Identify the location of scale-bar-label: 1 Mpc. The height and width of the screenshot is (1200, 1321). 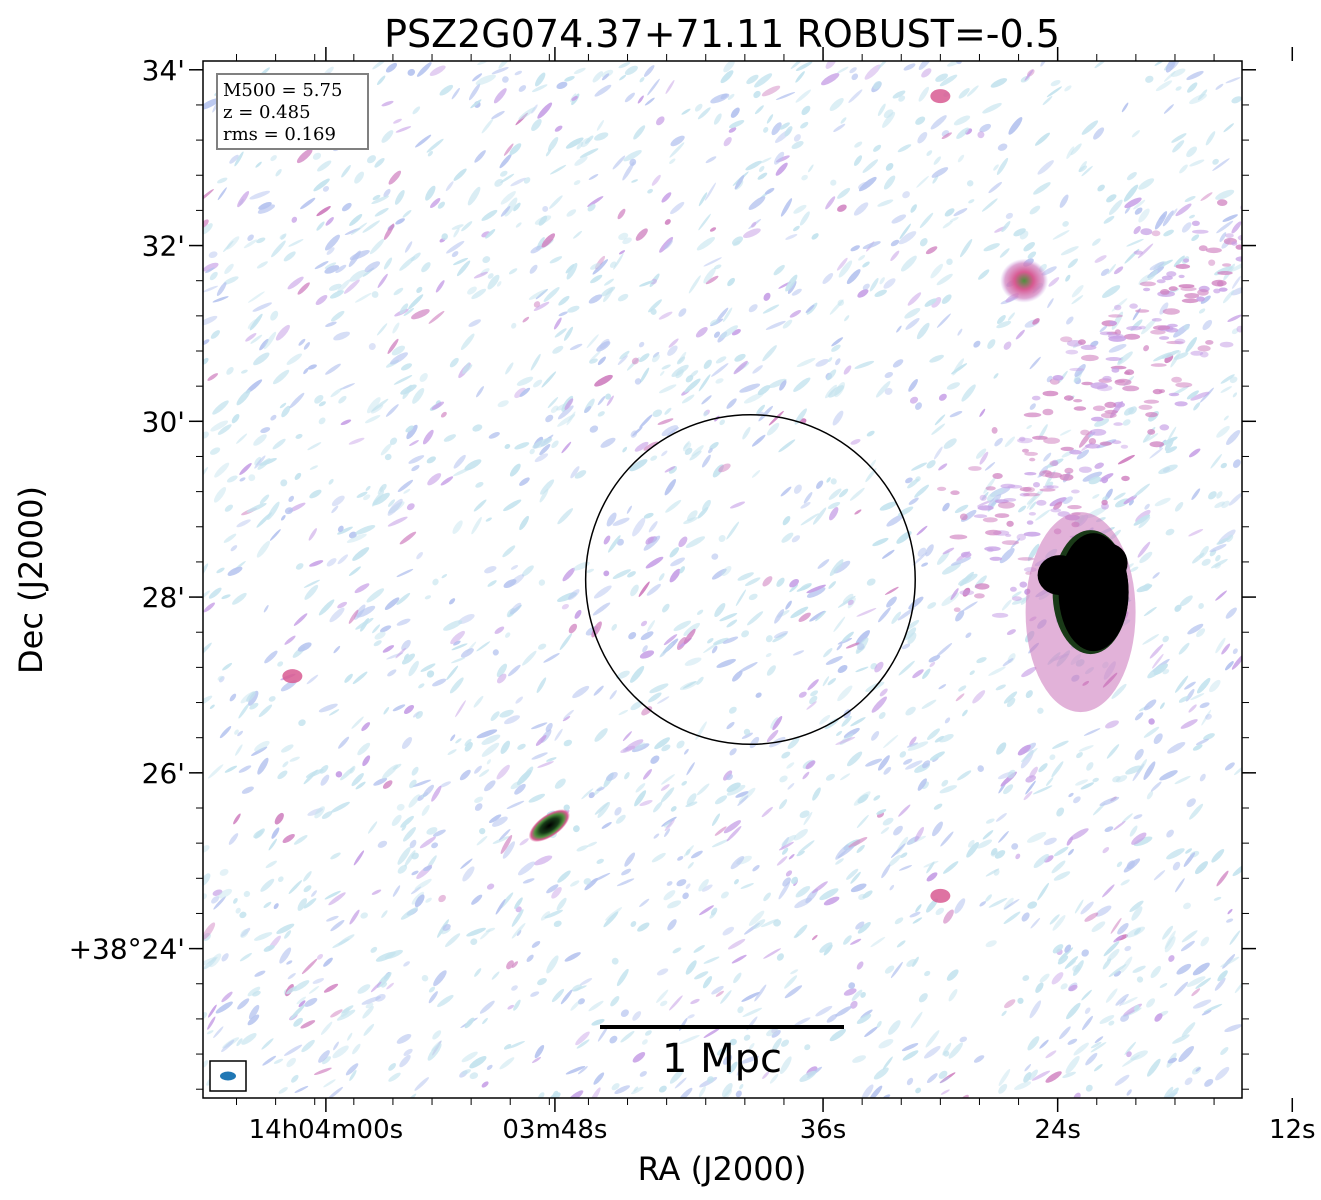
(722, 1059).